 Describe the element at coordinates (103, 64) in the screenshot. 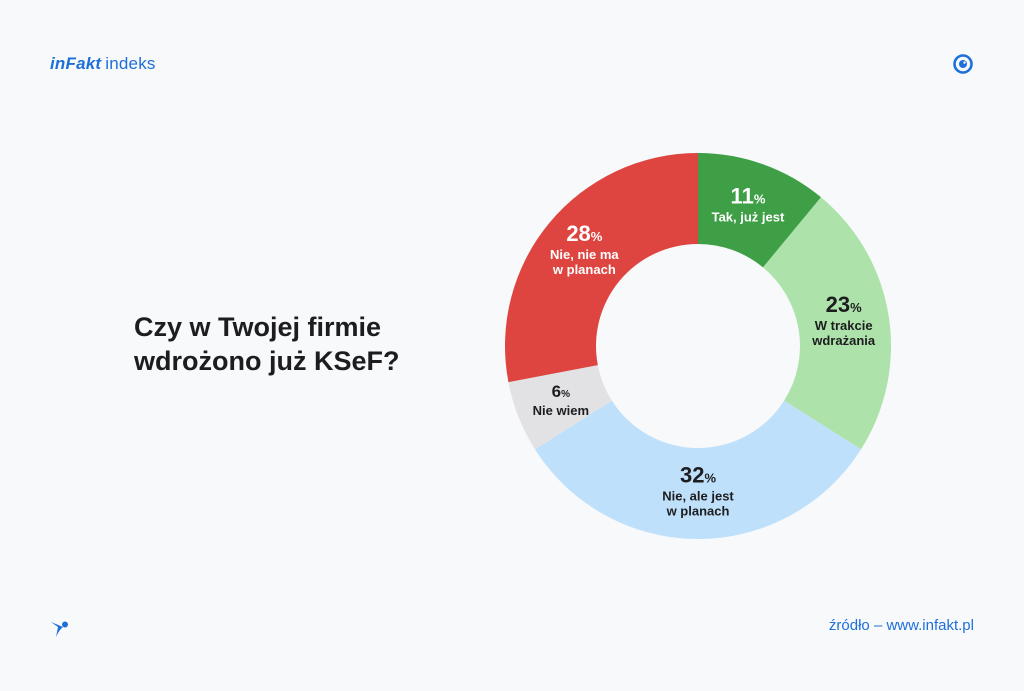

I see `brand-logo: inFakt indeks` at that location.